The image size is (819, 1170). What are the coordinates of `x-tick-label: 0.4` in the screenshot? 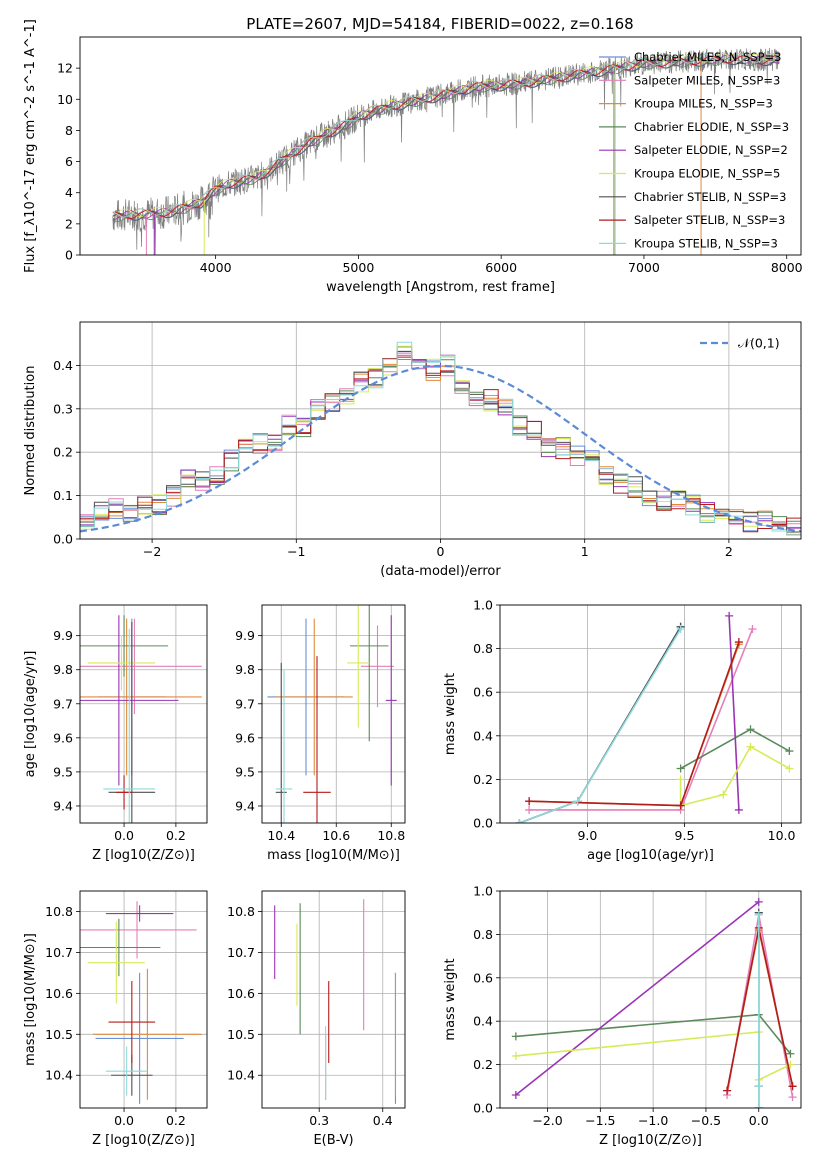 It's located at (383, 1120).